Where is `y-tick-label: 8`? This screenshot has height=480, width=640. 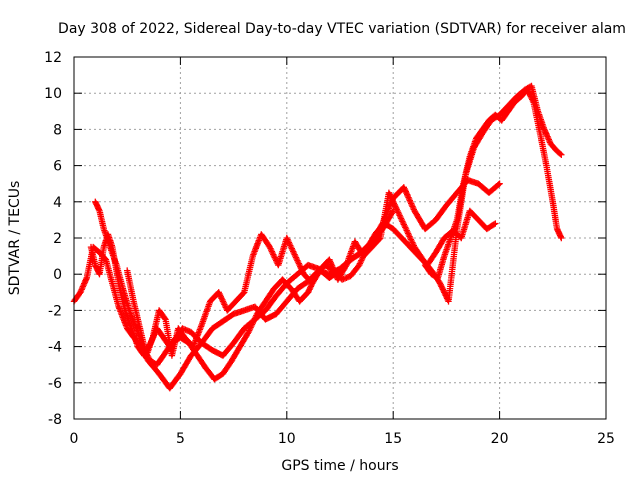
y-tick-label: 8 is located at coordinates (57, 130).